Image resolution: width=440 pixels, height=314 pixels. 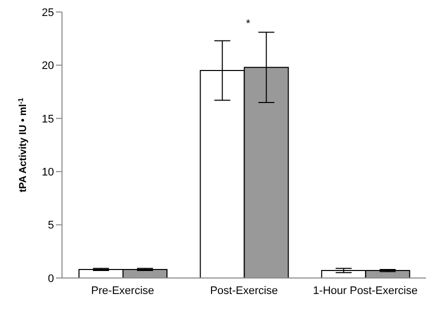 What do you see at coordinates (51, 226) in the screenshot?
I see `y-tick-label: 5` at bounding box center [51, 226].